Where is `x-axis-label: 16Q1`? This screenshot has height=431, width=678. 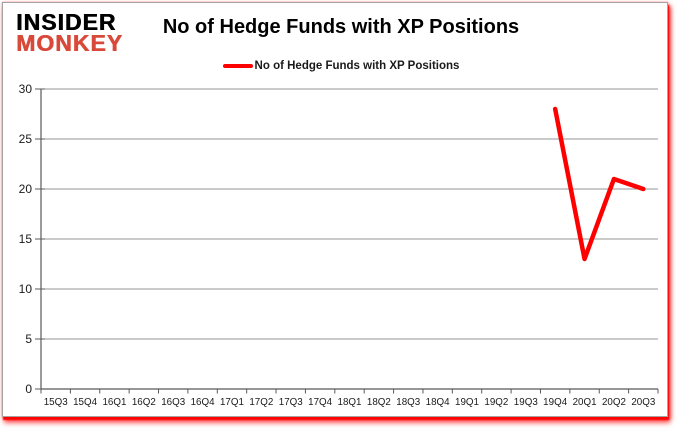
x-axis-label: 16Q1 is located at coordinates (114, 402).